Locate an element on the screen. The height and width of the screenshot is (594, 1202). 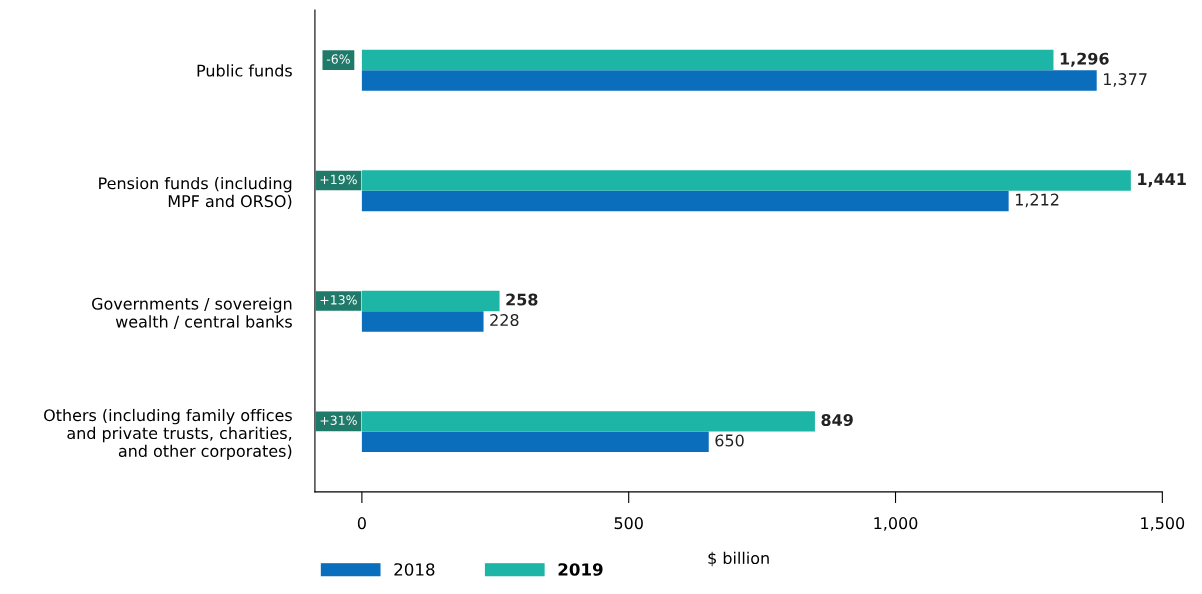
annotation: -6% is located at coordinates (338, 59).